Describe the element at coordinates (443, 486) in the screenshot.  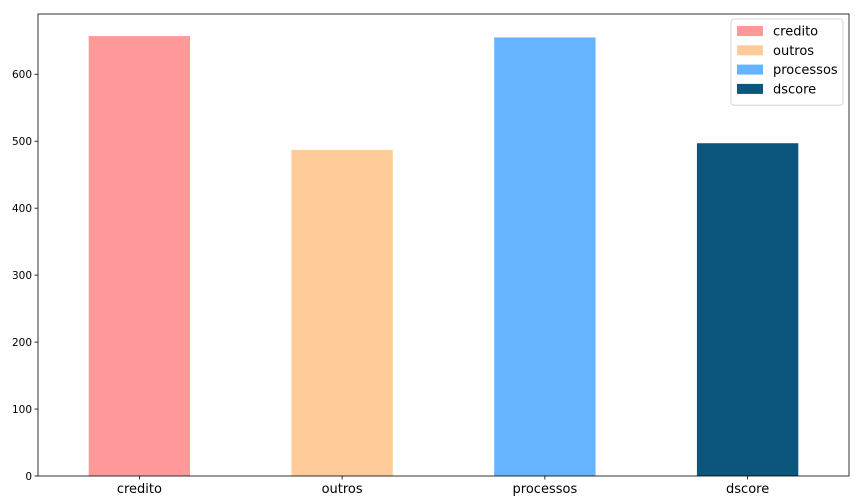
I see `x-axis: credito outros processos dscore` at that location.